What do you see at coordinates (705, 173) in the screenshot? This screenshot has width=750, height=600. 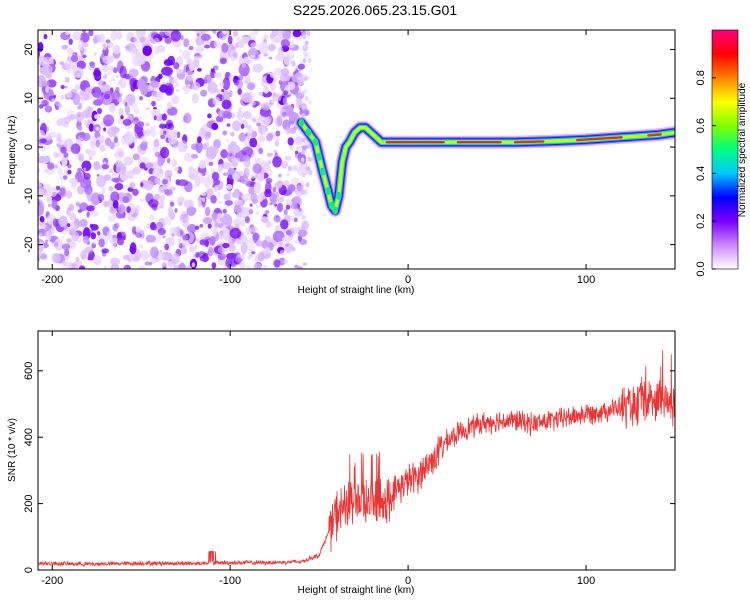 I see `colorbar-ticks: 0.0 0.2 0.4 0.6 0.8` at bounding box center [705, 173].